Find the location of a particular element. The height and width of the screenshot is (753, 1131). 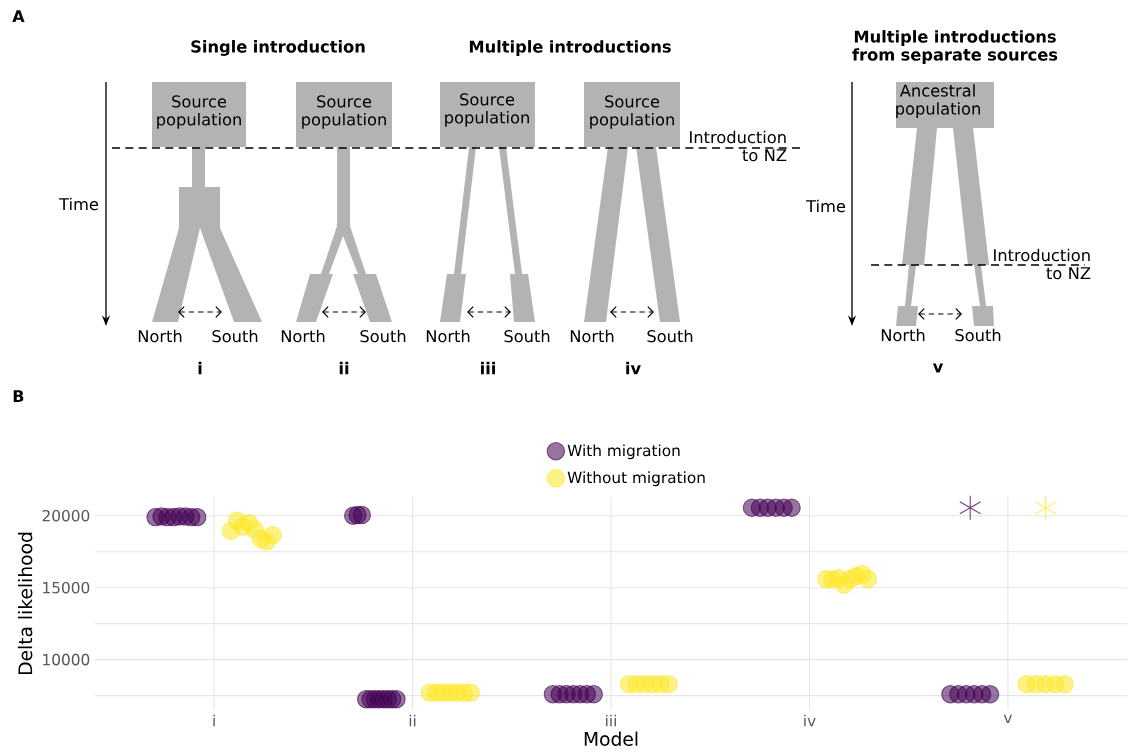

text: A is located at coordinates (18, 16).